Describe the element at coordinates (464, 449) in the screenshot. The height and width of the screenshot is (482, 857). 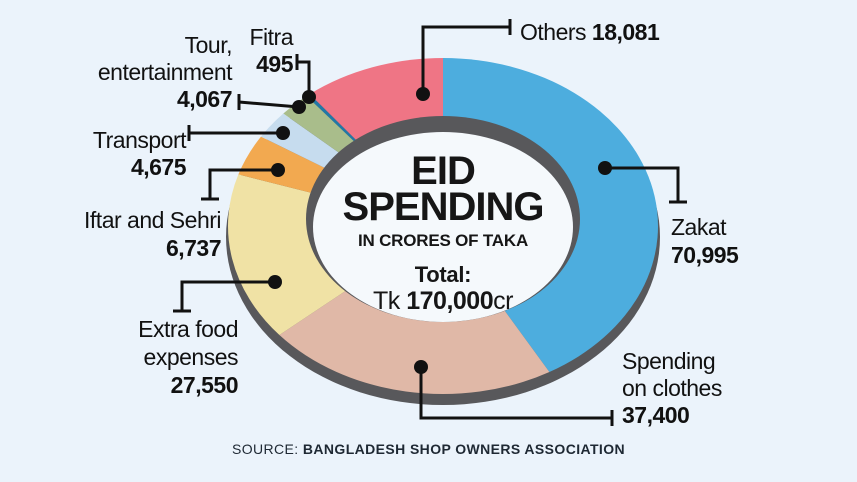
I see `source-value: BANGLADESH SHOP OWNERS ASSOCIATION` at that location.